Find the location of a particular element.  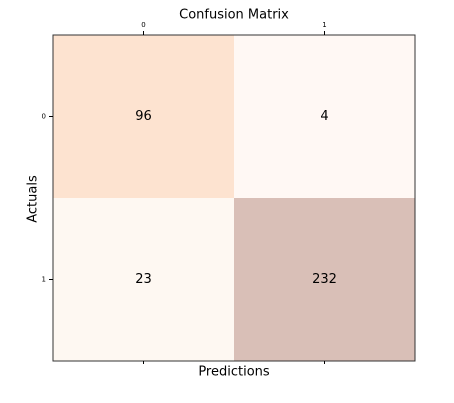

cell-label: 23 is located at coordinates (143, 279).